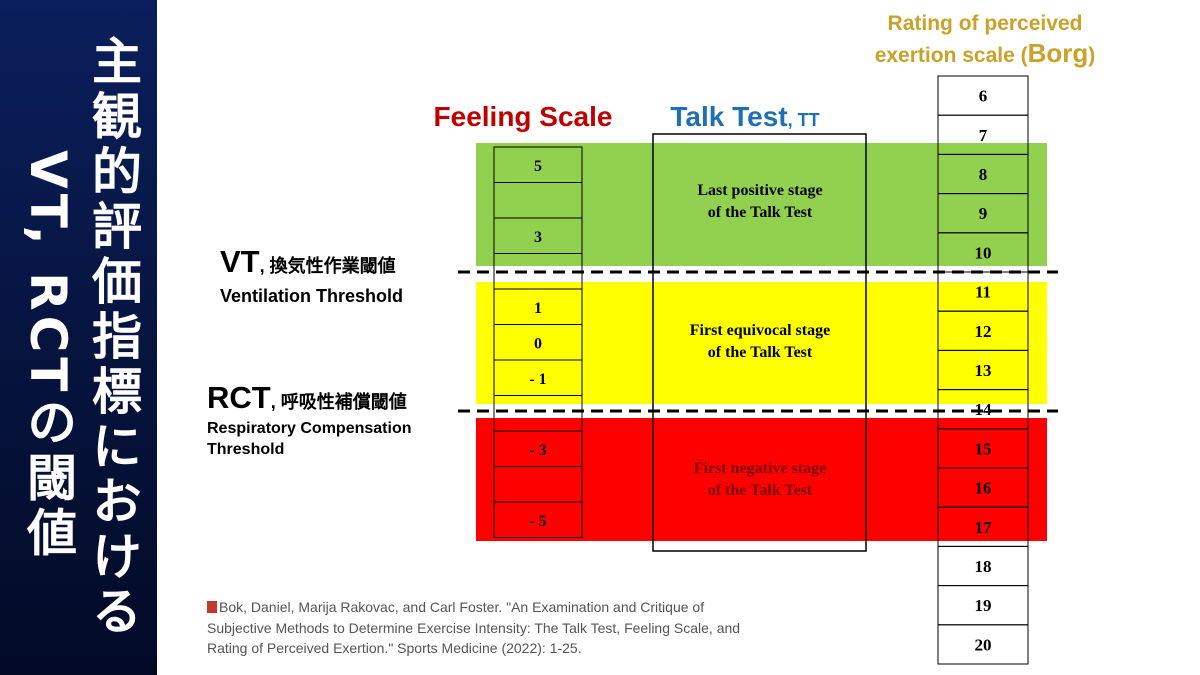 This screenshot has width=1200, height=675. Describe the element at coordinates (538, 343) in the screenshot. I see `feeling-value: 0` at that location.